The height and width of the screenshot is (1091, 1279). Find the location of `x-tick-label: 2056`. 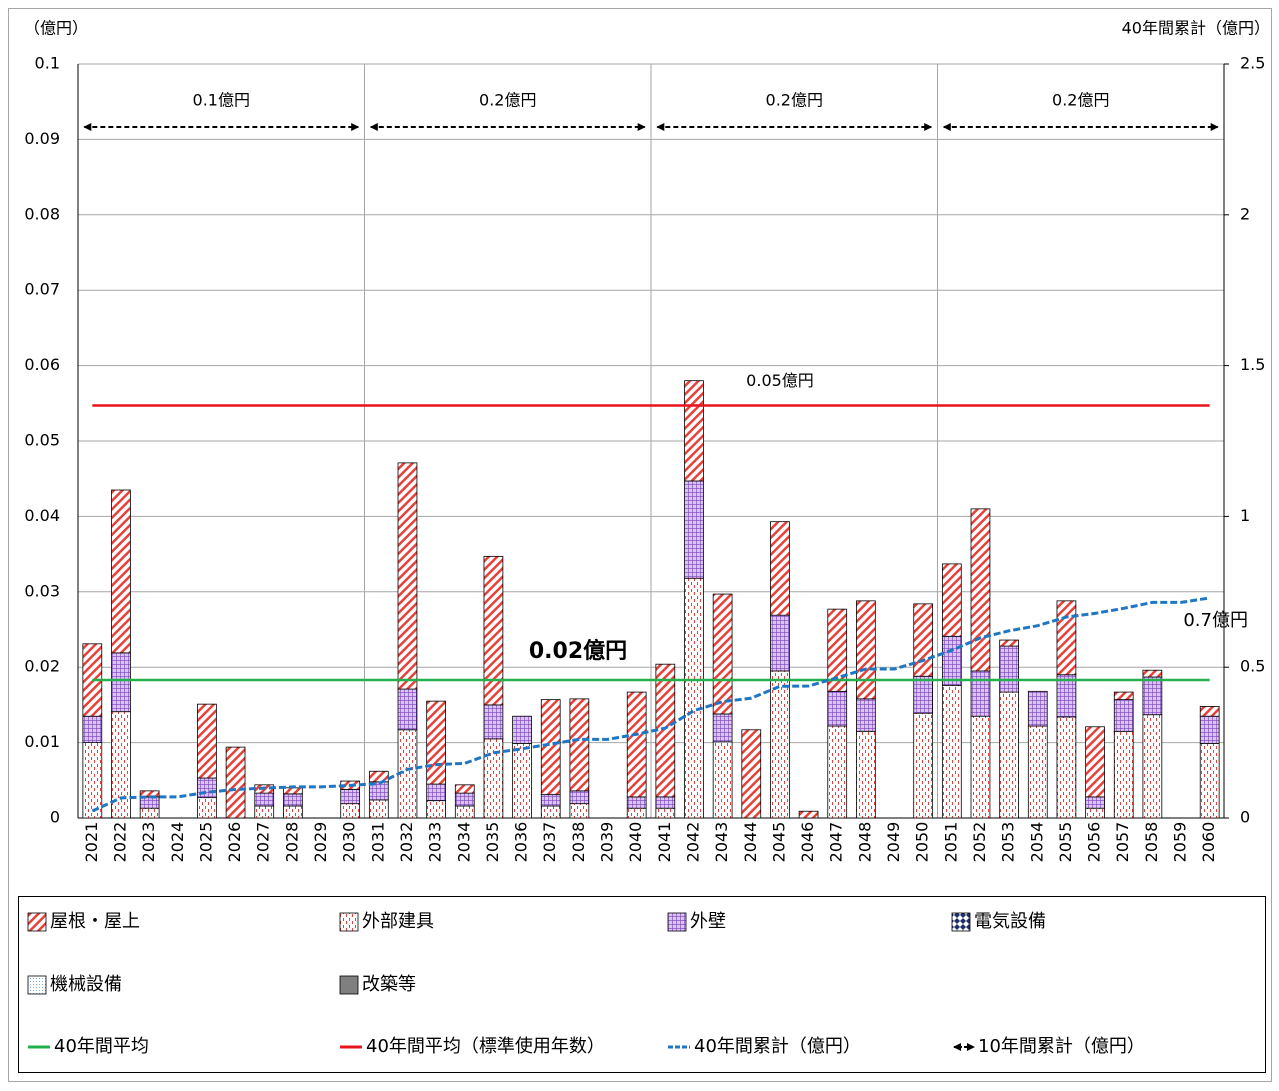

x-tick-label: 2056 is located at coordinates (1094, 842).